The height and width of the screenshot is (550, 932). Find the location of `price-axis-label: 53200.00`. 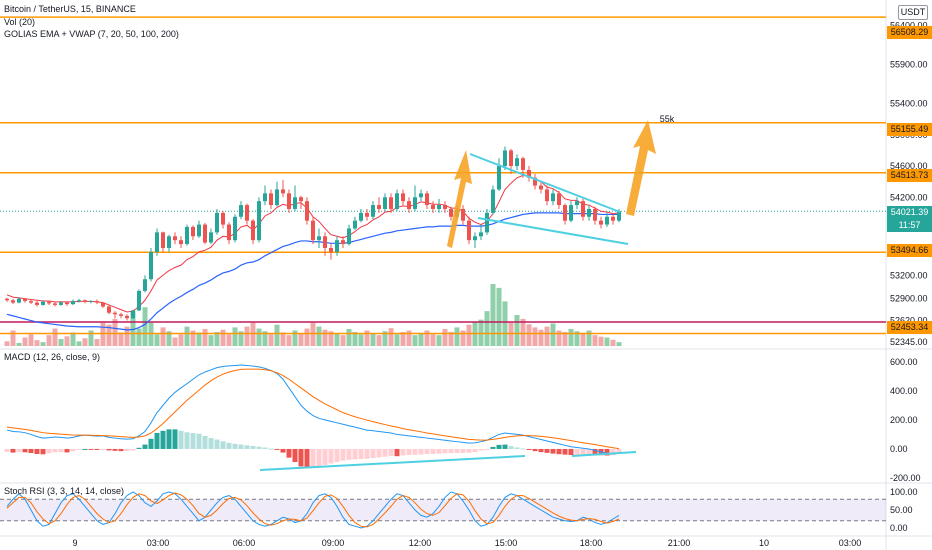

price-axis-label: 53200.00 is located at coordinates (909, 275).